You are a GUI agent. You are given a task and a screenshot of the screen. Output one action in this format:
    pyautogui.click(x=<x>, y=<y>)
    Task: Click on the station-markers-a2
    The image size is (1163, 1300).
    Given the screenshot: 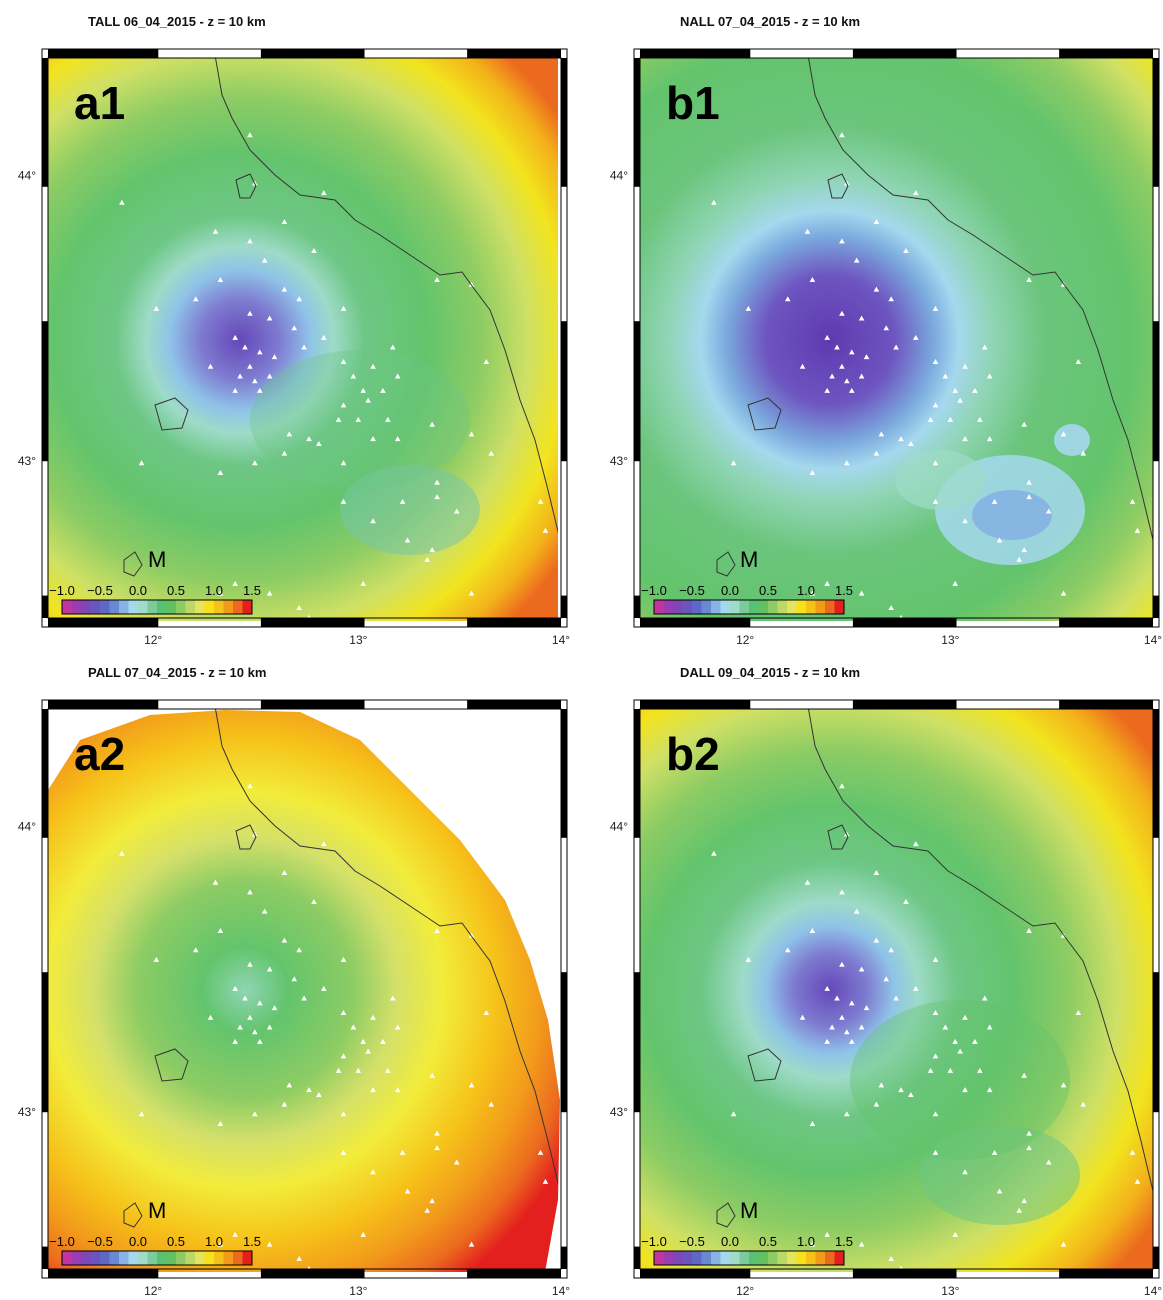 What is the action you would take?
    pyautogui.click(x=334, y=1027)
    